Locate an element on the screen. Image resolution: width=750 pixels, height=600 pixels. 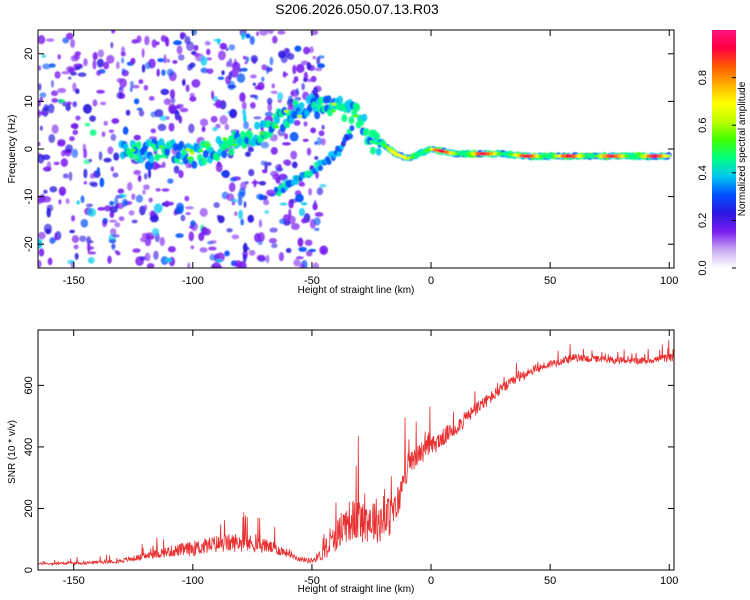
figure-title: S206.2026.050.07.13.R03 is located at coordinates (357, 9).